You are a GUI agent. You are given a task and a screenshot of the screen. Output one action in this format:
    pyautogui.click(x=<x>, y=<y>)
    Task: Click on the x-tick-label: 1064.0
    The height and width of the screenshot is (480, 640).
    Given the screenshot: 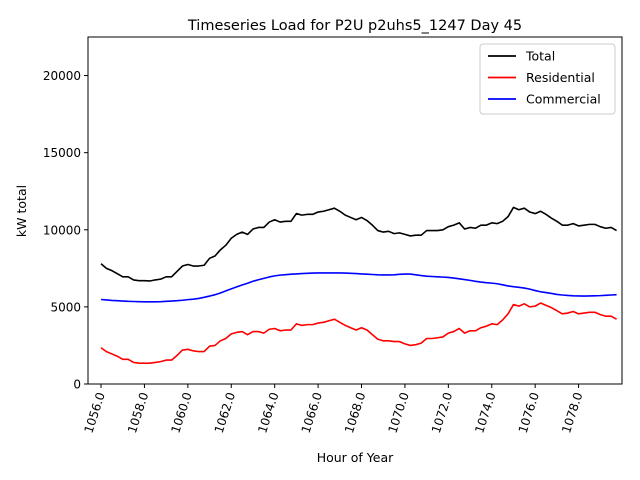 What is the action you would take?
    pyautogui.click(x=268, y=413)
    